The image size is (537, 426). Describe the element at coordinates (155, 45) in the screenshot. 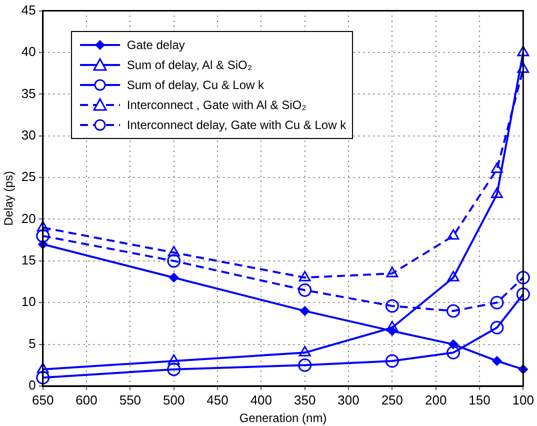

I see `legend-label: Gate delay` at that location.